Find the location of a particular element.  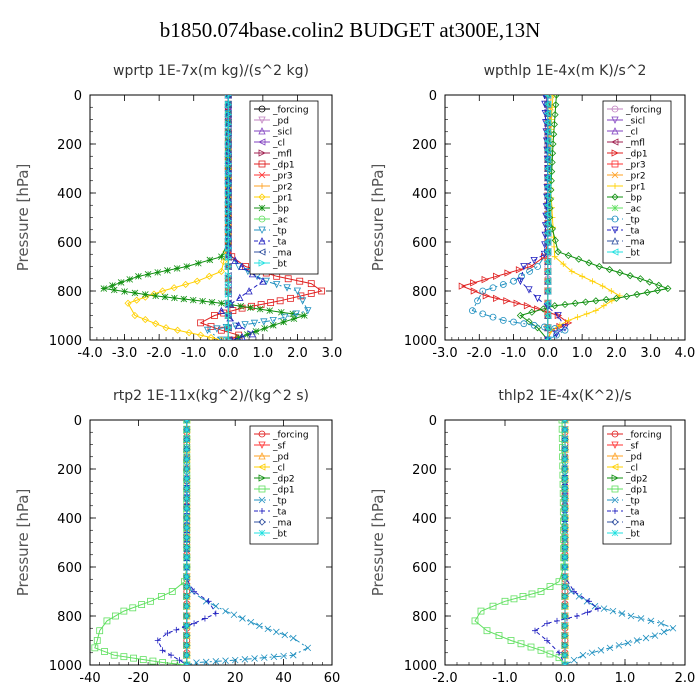

legend-label: _ma is located at coordinates (635, 524).